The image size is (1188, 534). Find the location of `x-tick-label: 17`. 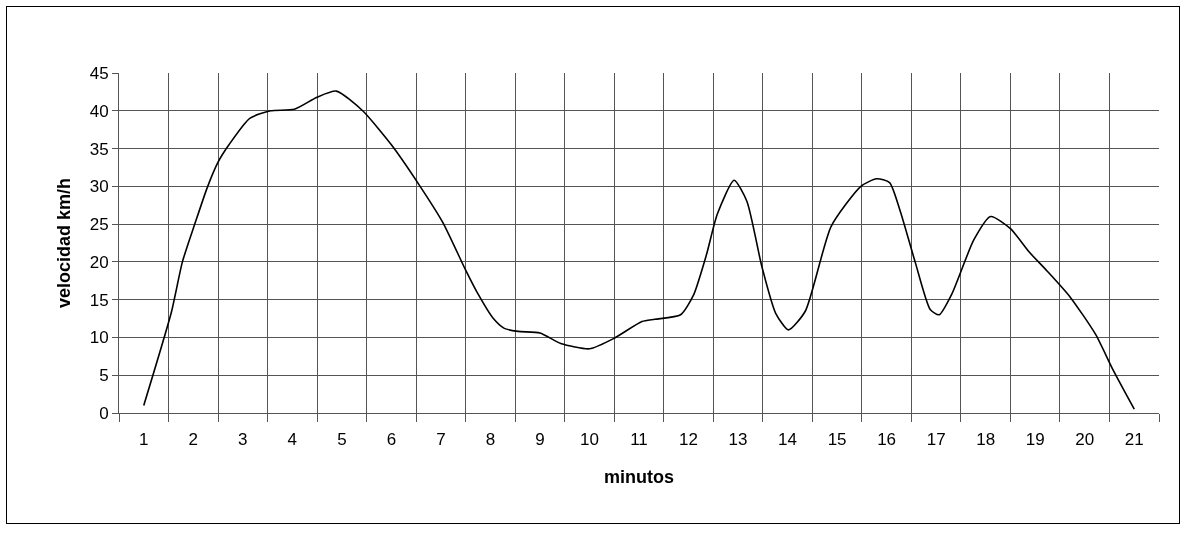

x-tick-label: 17 is located at coordinates (936, 439).